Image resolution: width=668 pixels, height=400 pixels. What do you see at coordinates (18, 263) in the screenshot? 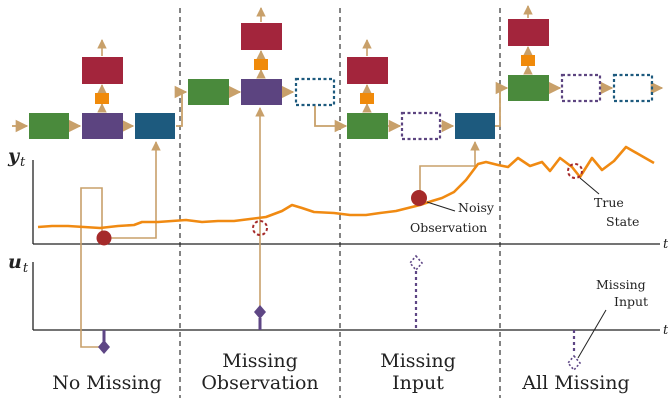
I see `input-axis-label: ut` at bounding box center [18, 263].